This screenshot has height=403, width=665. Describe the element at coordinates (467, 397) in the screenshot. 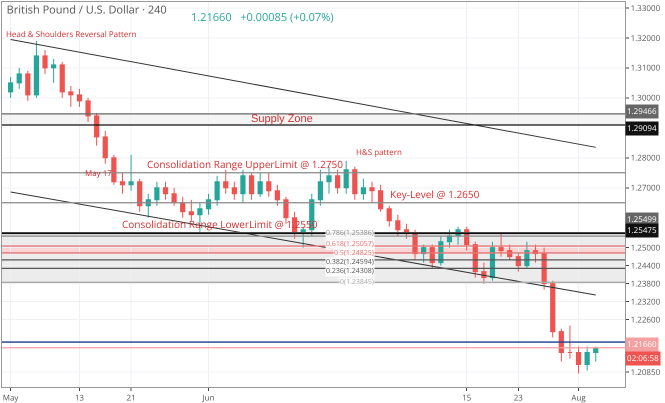

I see `x-tick-label: 15` at that location.